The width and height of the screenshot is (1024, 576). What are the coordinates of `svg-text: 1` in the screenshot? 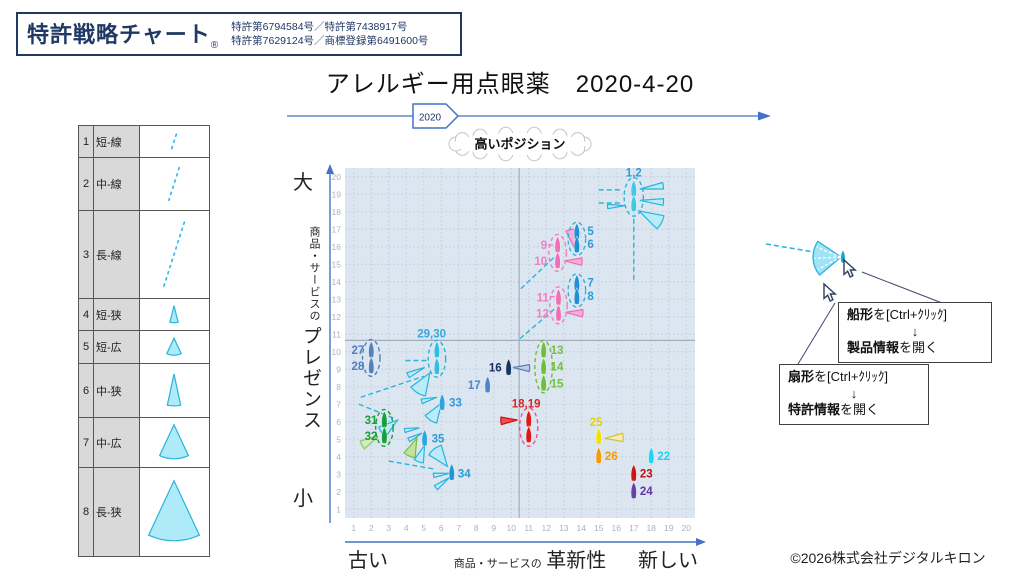 It's located at (338, 509).